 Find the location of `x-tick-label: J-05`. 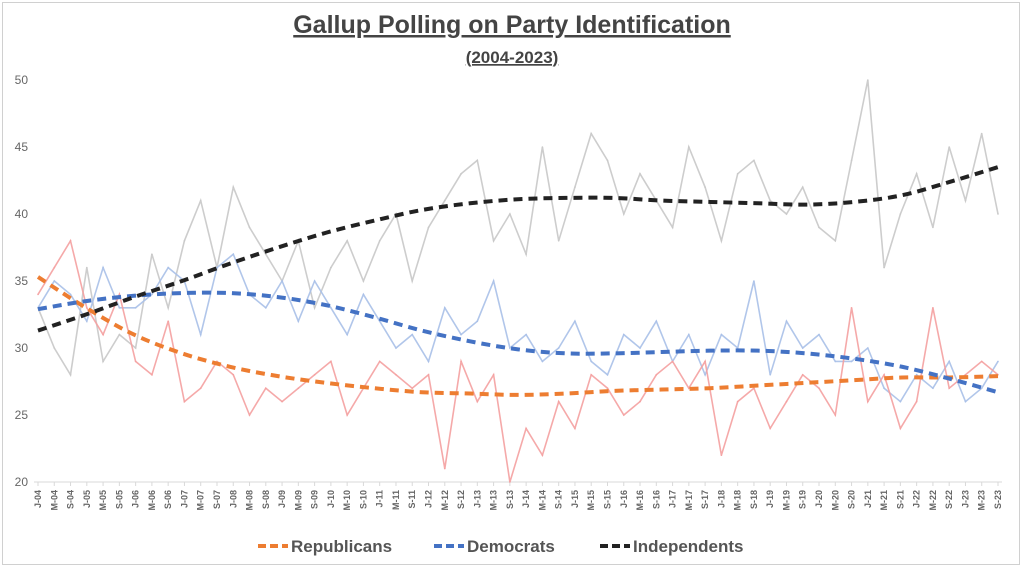

x-tick-label: J-05 is located at coordinates (87, 499).